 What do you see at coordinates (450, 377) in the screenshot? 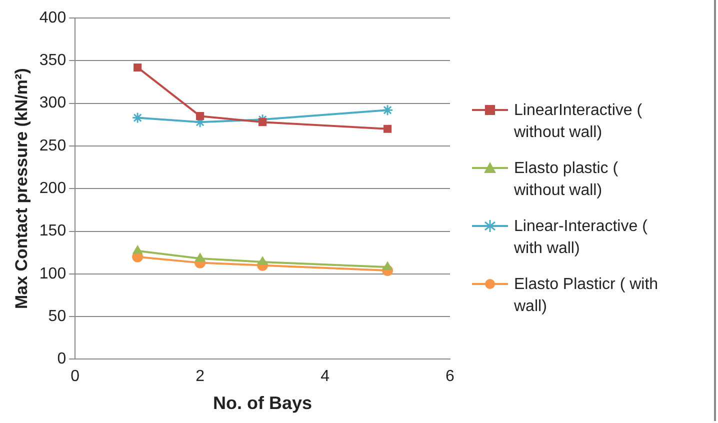
I see `x-tick-label: 6` at bounding box center [450, 377].